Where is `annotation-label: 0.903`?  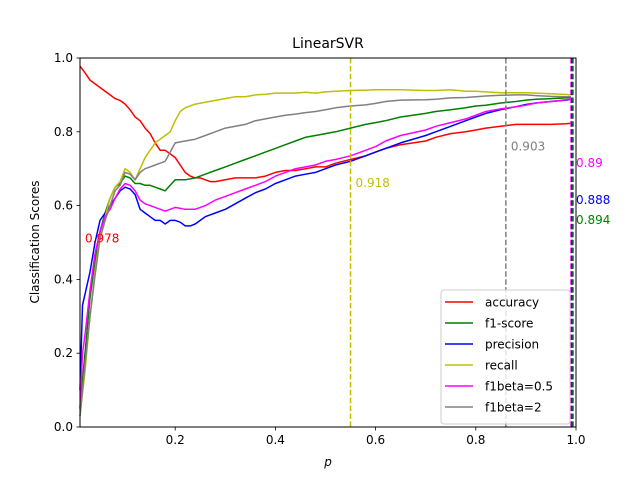 annotation-label: 0.903 is located at coordinates (528, 146).